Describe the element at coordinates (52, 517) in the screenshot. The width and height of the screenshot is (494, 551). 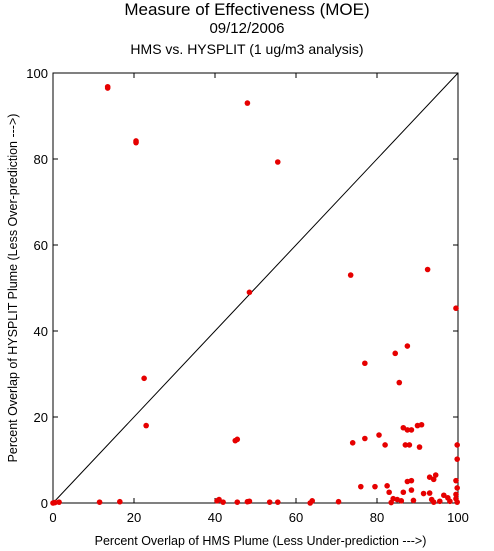
I see `x-tick-label: 0` at that location.